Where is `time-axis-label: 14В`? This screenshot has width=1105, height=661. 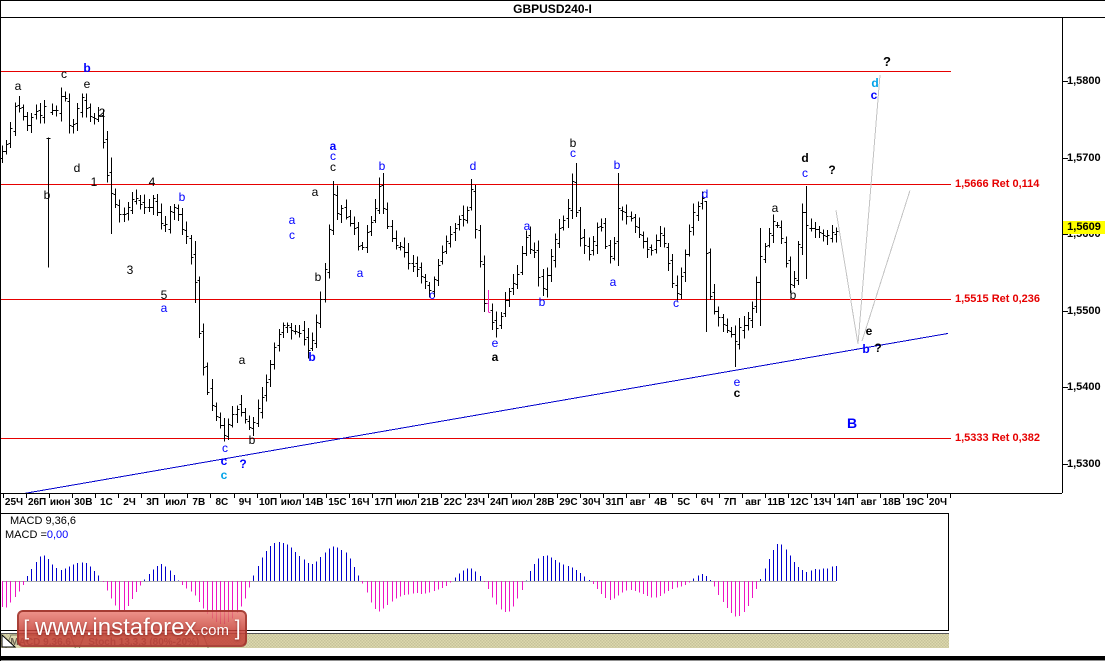
time-axis-label: 14В is located at coordinates (314, 502).